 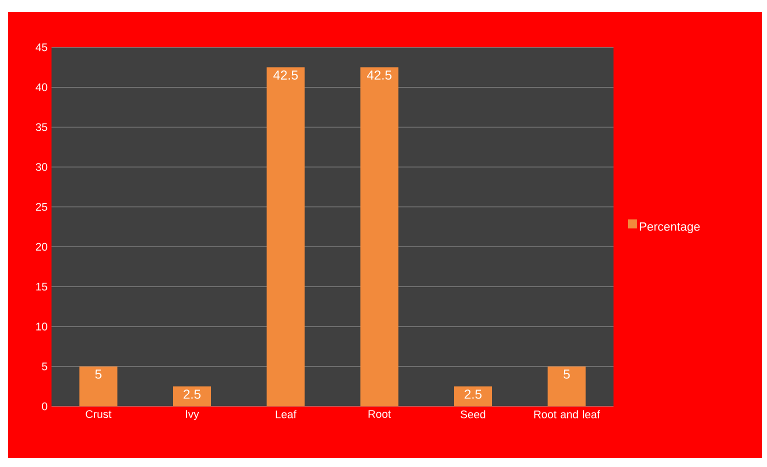 I want to click on y-tick-label: 40, so click(x=42, y=87).